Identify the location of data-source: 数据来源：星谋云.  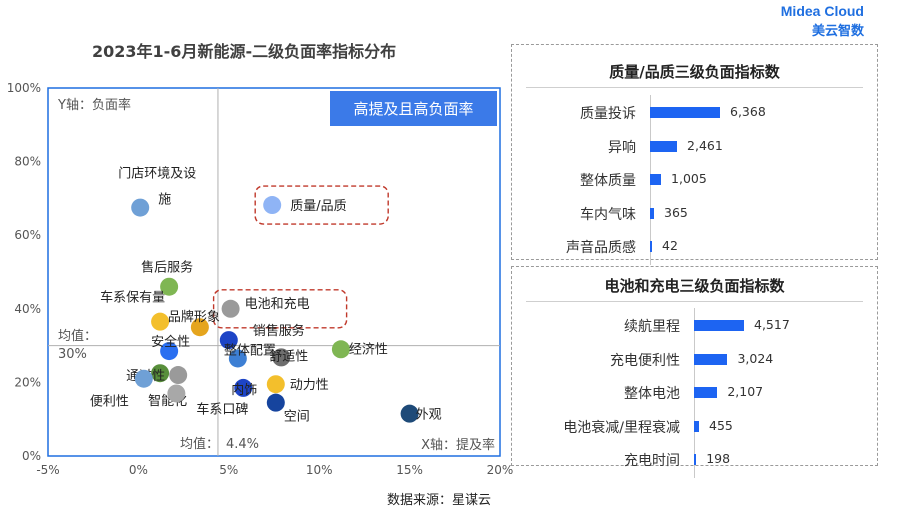
(439, 500).